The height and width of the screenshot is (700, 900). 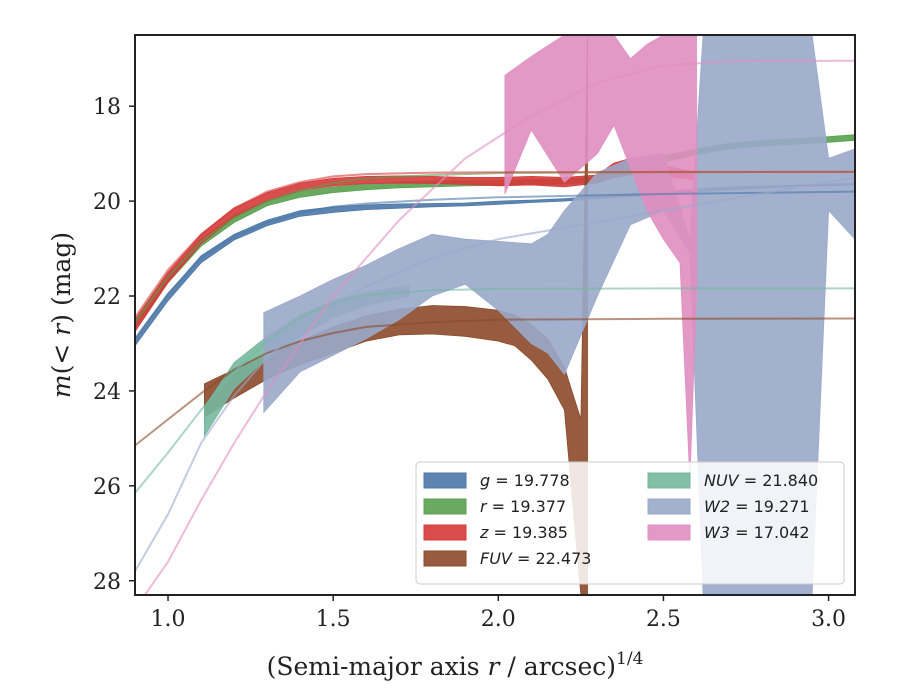 I want to click on legend-label-w3: W3 = 17.042, so click(x=757, y=532).